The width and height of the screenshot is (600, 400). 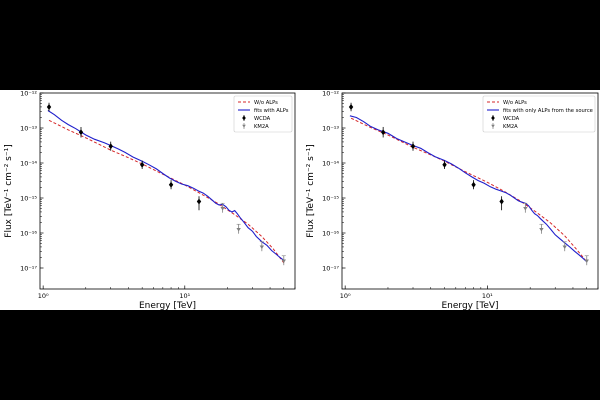 I want to click on series-fits-with-only-alps-from-the-source-line, so click(x=468, y=189).